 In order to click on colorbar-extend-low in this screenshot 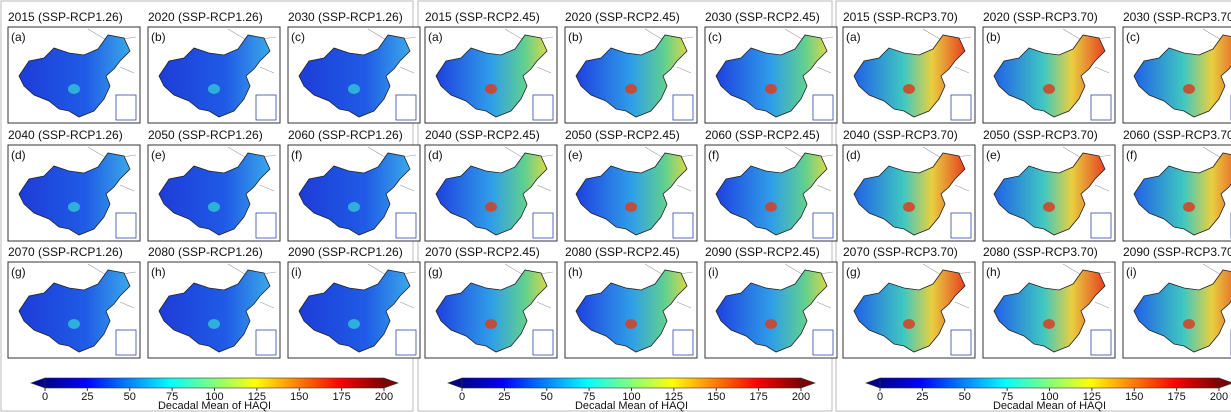, I will do `click(455, 383)`.